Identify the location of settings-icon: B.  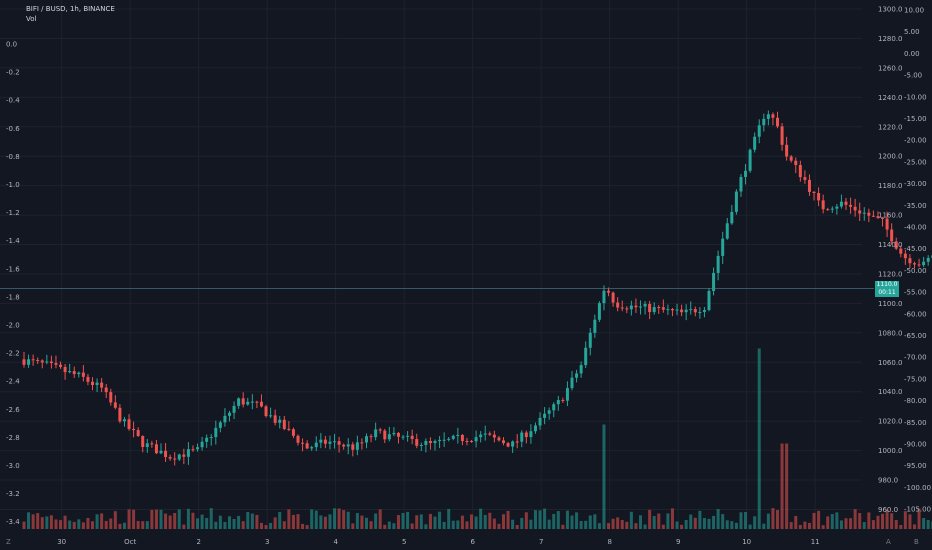
(916, 542).